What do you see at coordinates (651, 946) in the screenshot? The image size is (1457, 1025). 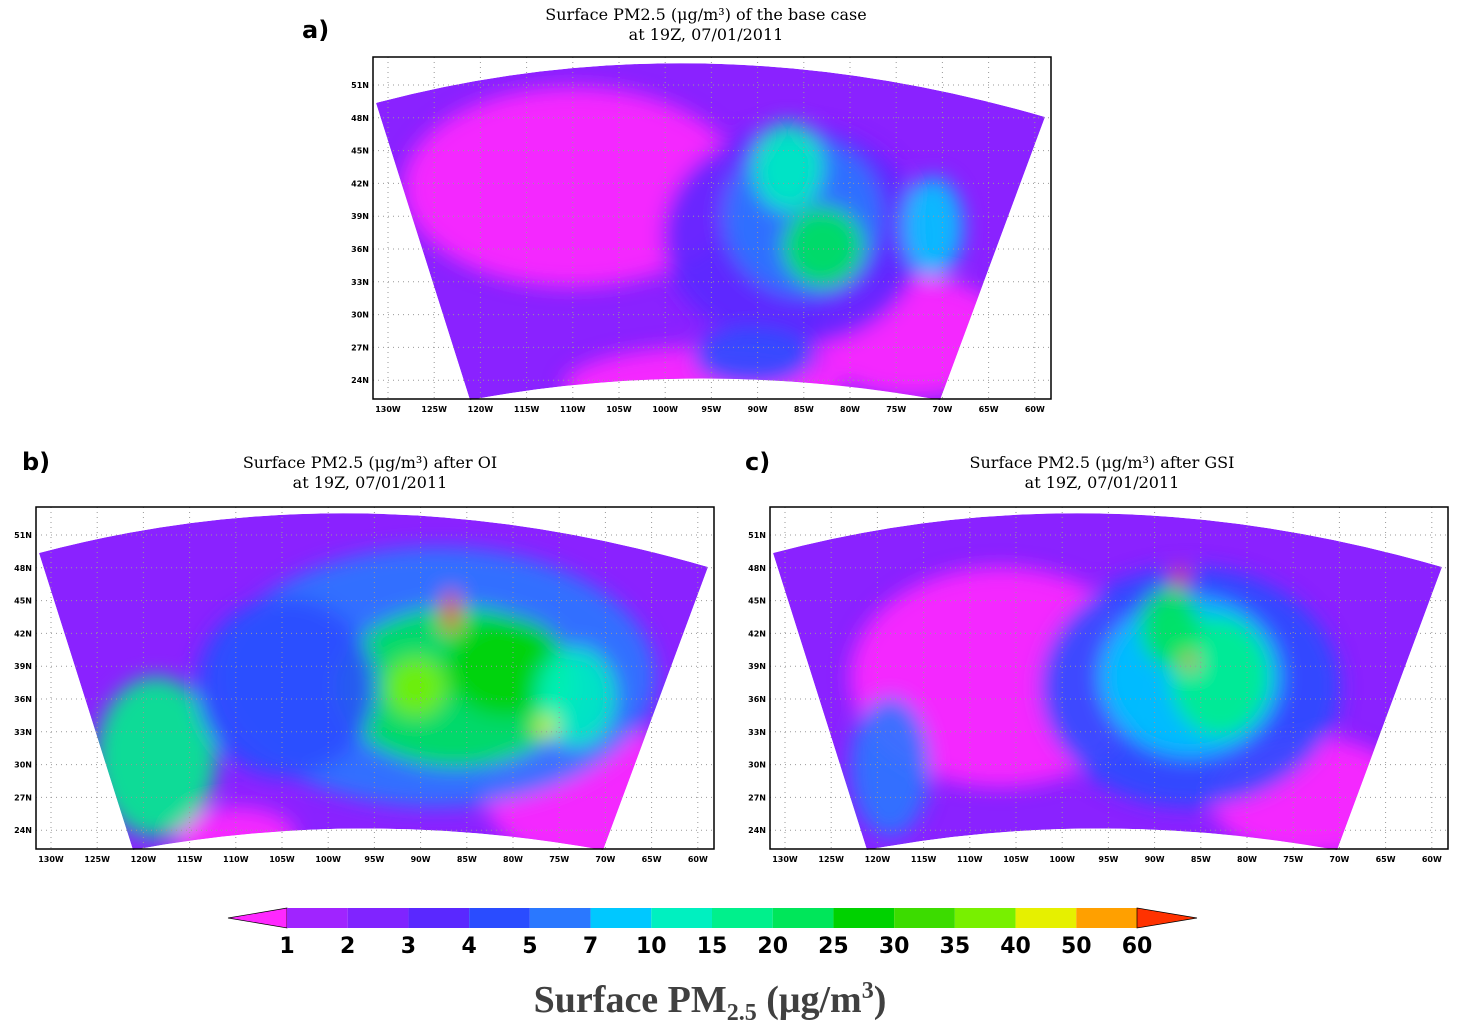 I see `colorbar-label: 10` at bounding box center [651, 946].